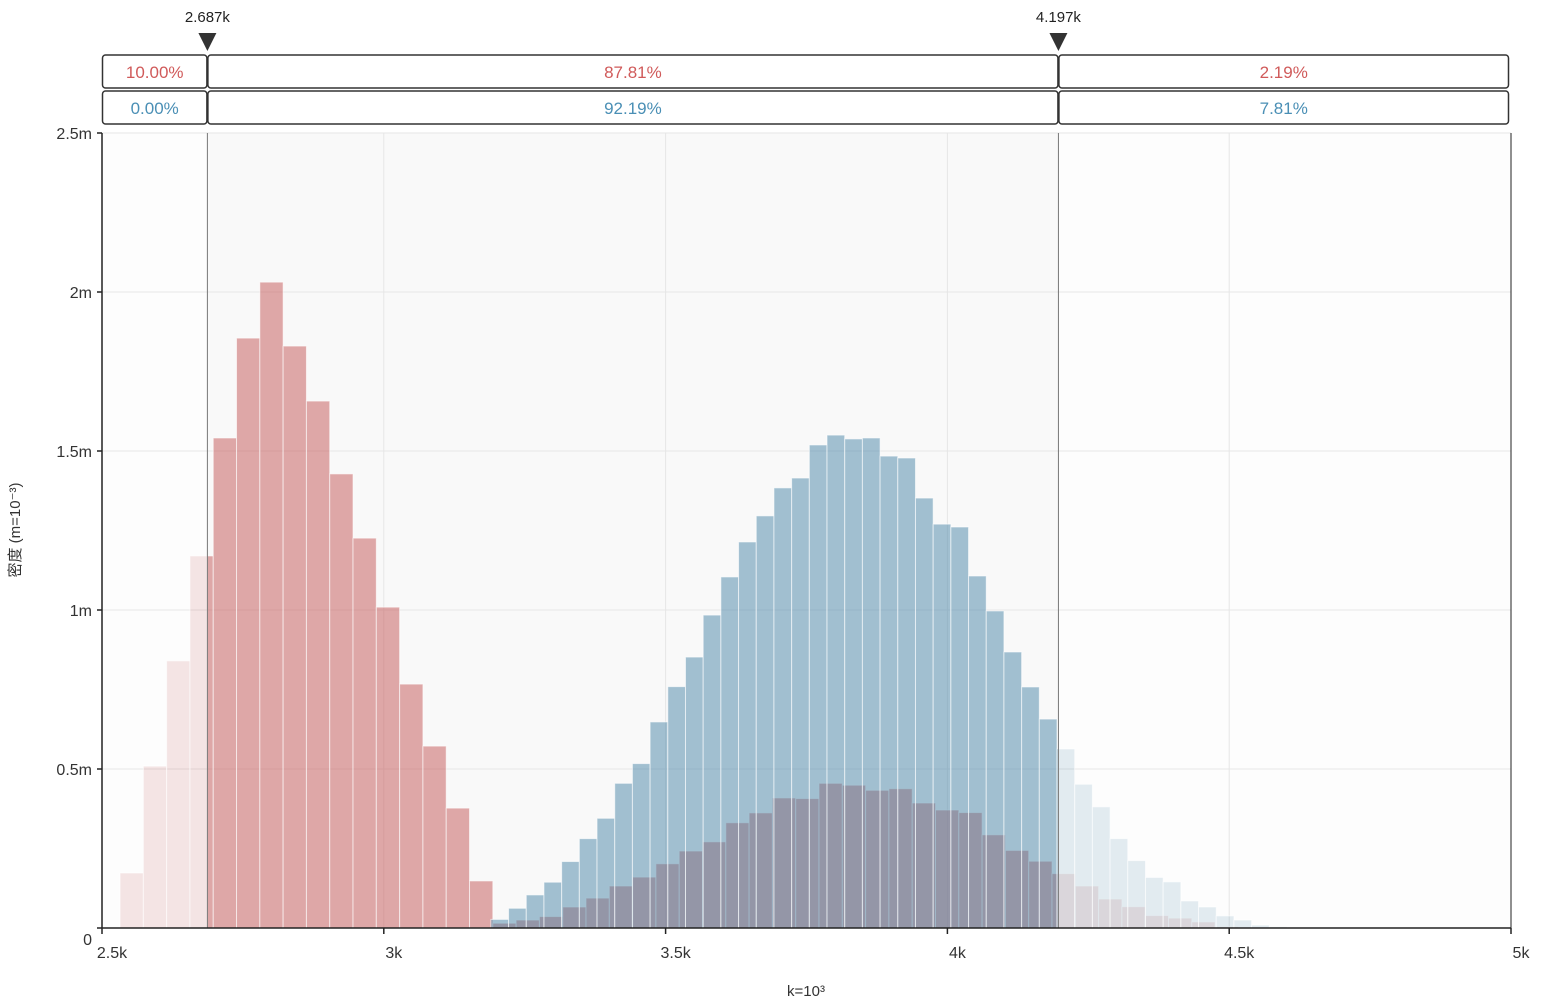 Image resolution: width=1545 pixels, height=1004 pixels. What do you see at coordinates (675, 953) in the screenshot?
I see `x-tick-label: 3.5k` at bounding box center [675, 953].